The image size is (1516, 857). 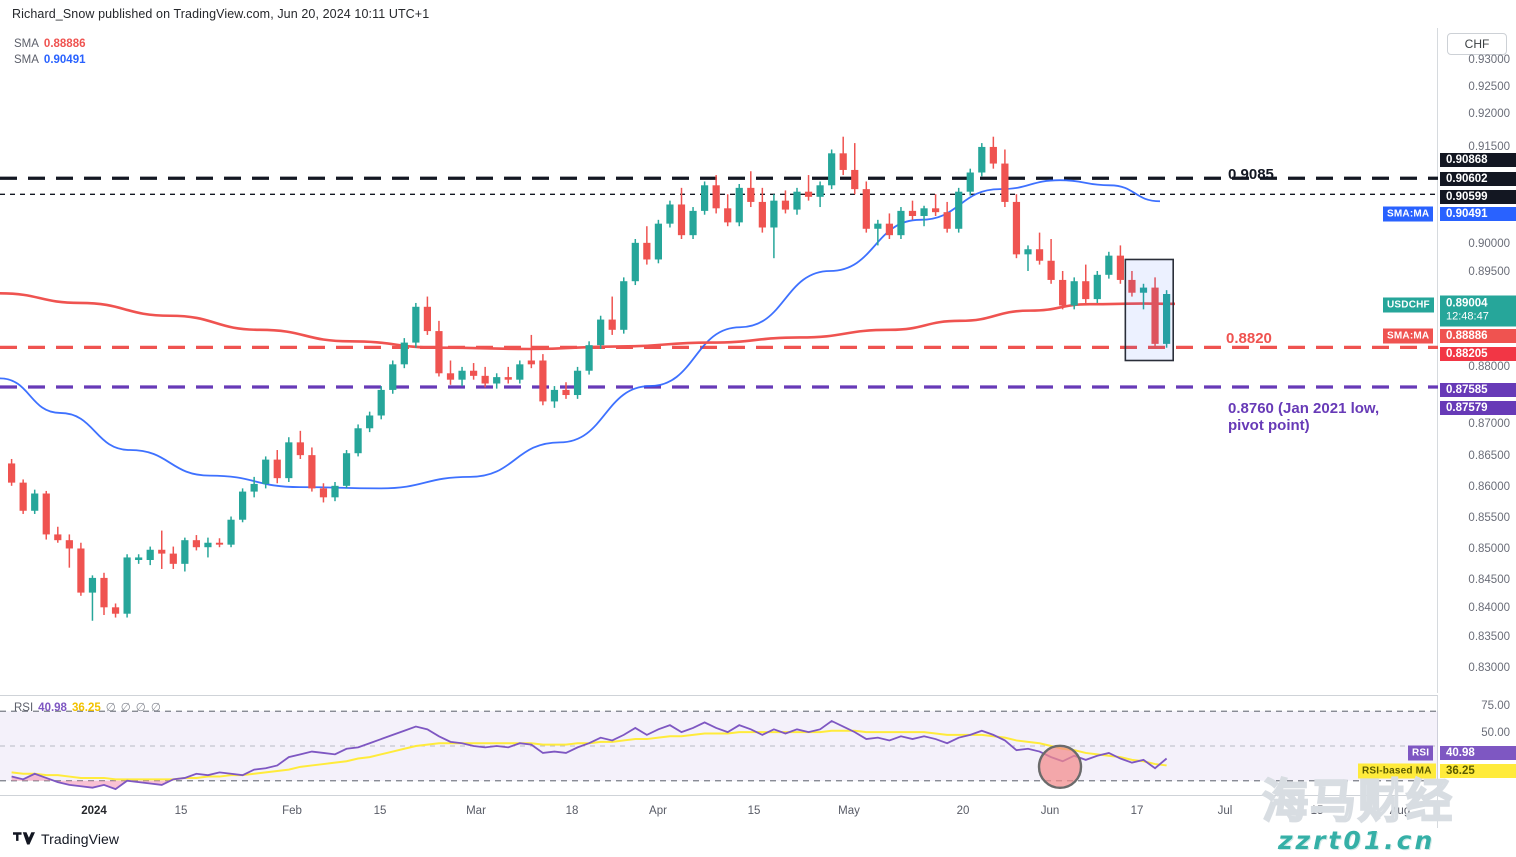 I want to click on chart-annotation: 0.8760 (Jan 2021 low, pivot point), so click(x=1304, y=417).